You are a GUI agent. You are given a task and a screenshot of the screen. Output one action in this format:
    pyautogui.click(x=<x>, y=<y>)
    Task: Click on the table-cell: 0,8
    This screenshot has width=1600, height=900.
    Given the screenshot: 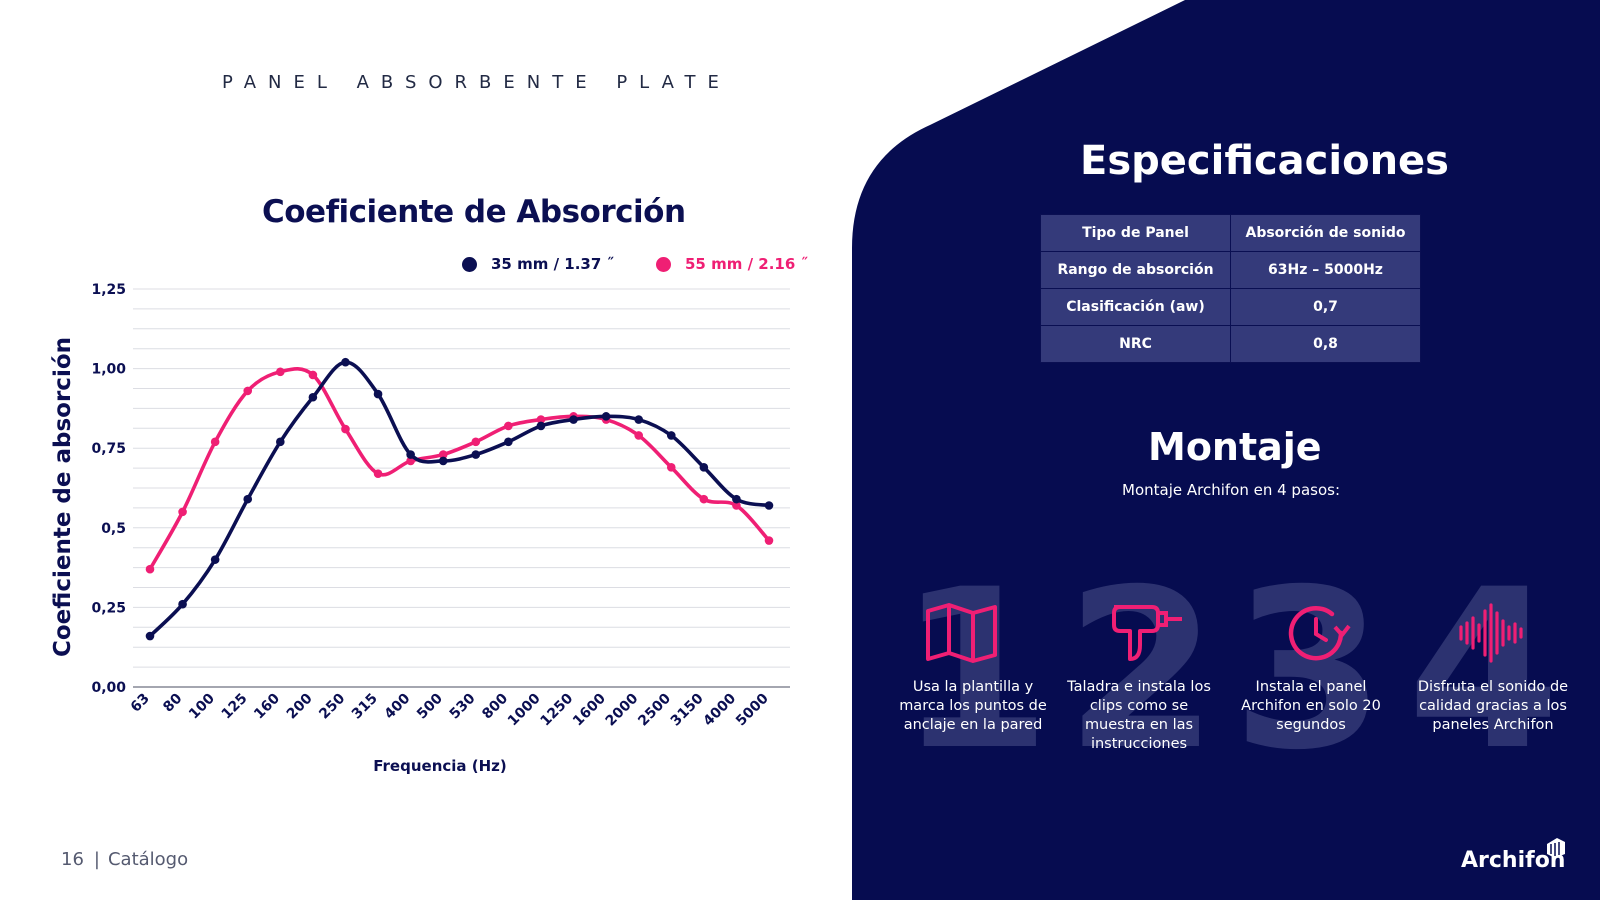 What is the action you would take?
    pyautogui.click(x=1325, y=344)
    